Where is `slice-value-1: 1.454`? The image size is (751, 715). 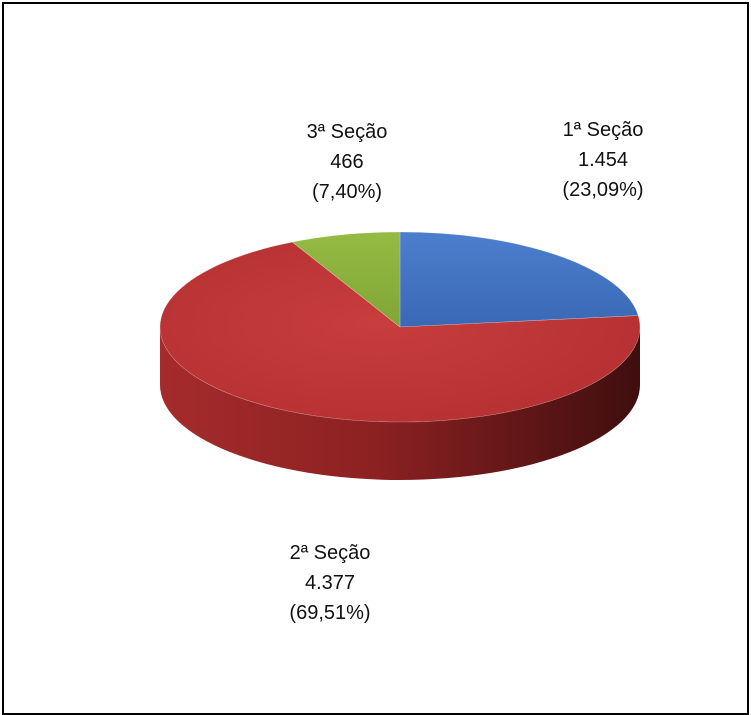 slice-value-1: 1.454 is located at coordinates (603, 160).